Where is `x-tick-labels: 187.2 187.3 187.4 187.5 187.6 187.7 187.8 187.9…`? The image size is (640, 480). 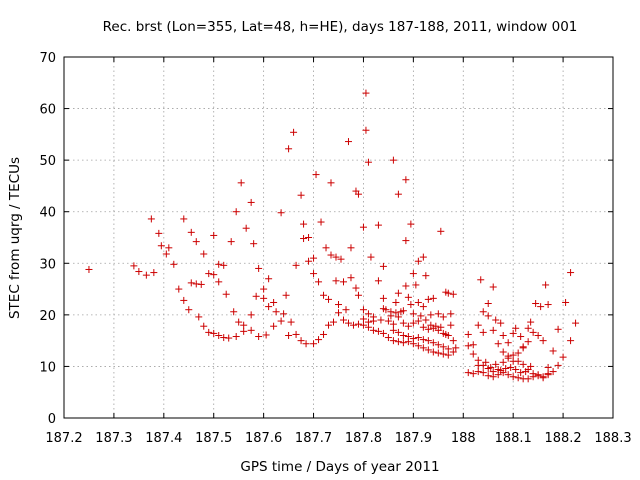 x-tick-labels: 187.2 187.3 187.4 187.5 187.6 187.7 187.8 187.9… is located at coordinates (338, 438).